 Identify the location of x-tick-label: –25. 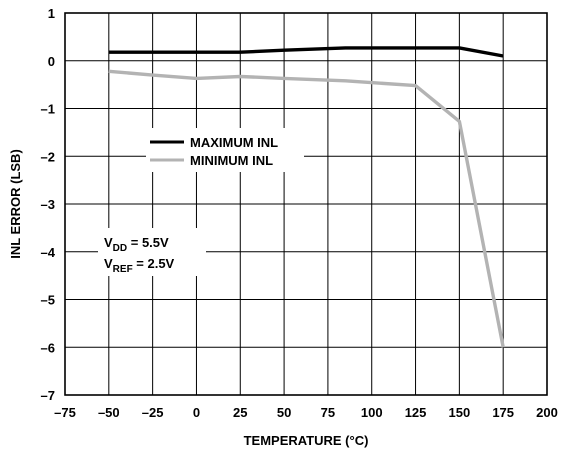
(153, 412).